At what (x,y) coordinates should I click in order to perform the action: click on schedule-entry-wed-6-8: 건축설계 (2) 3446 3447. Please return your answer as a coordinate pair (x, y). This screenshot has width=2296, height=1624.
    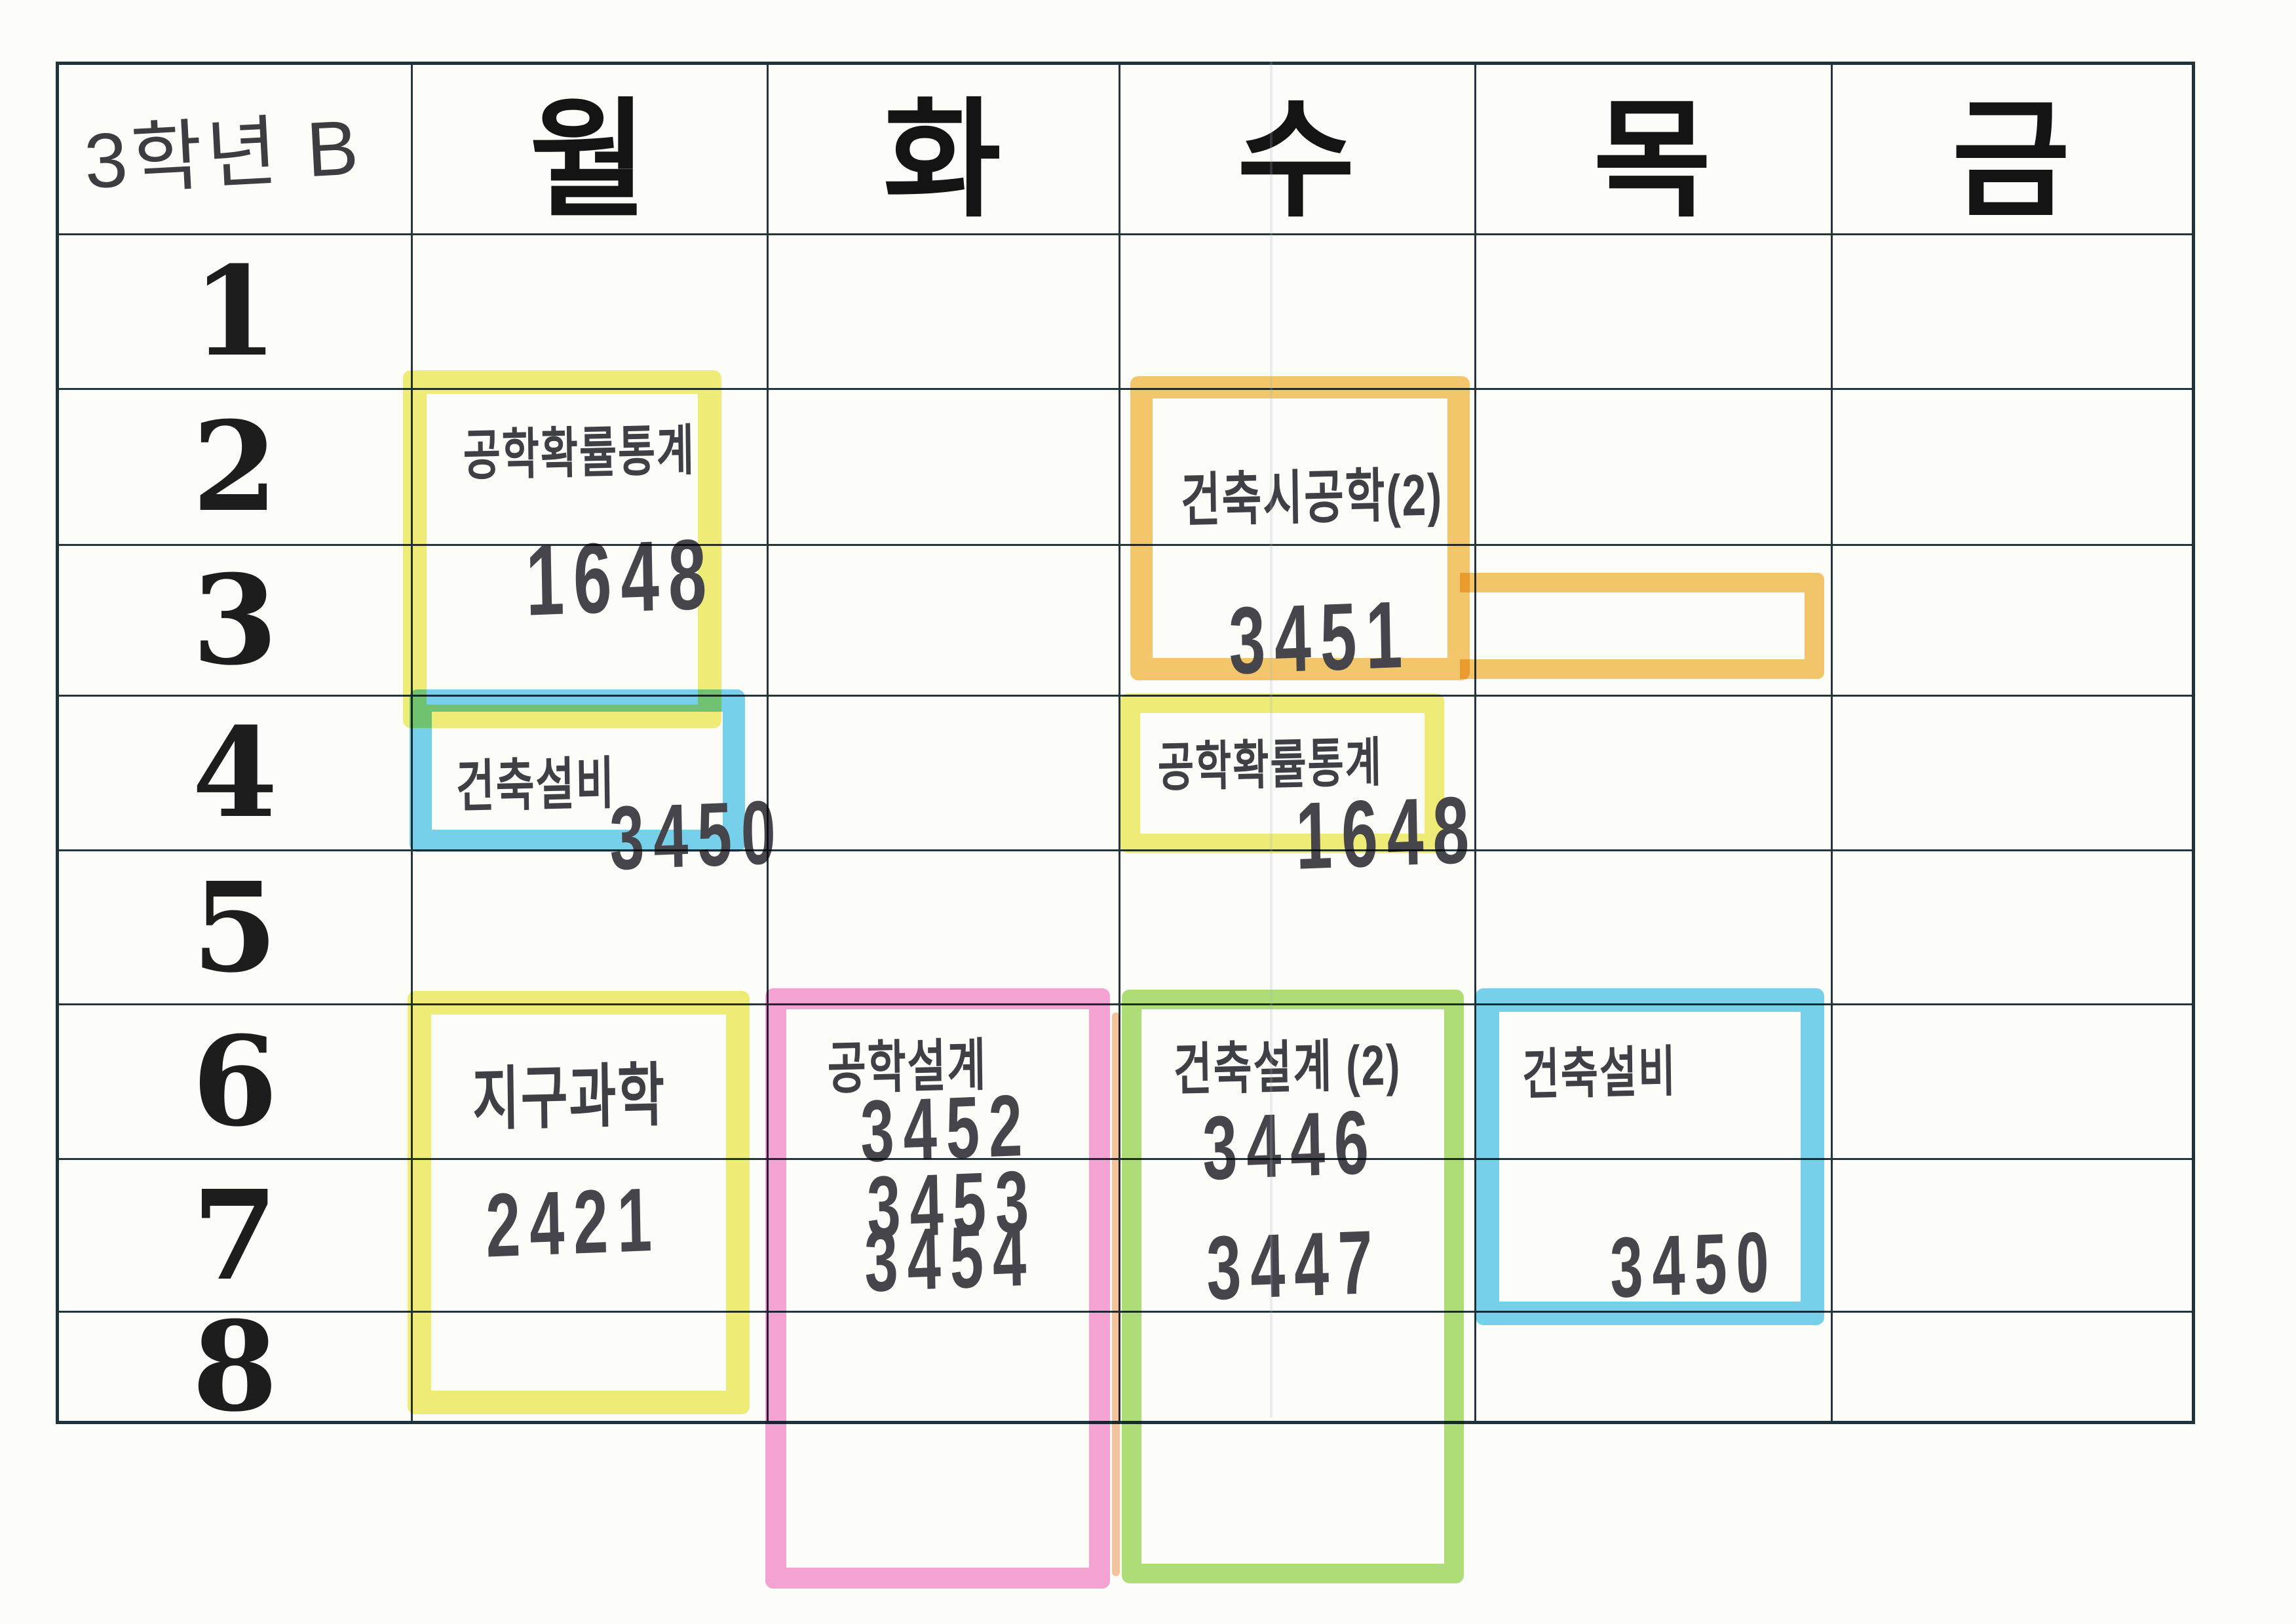
    Looking at the image, I should click on (1293, 1286).